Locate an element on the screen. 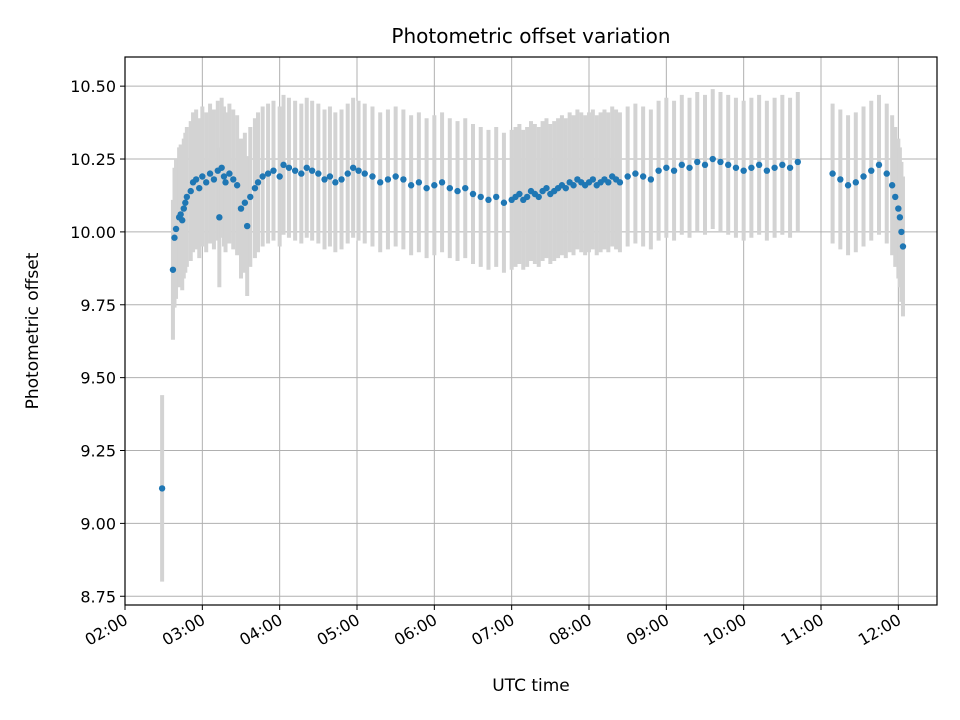 The width and height of the screenshot is (960, 720). x-tick-label: 02:00 is located at coordinates (106, 630).